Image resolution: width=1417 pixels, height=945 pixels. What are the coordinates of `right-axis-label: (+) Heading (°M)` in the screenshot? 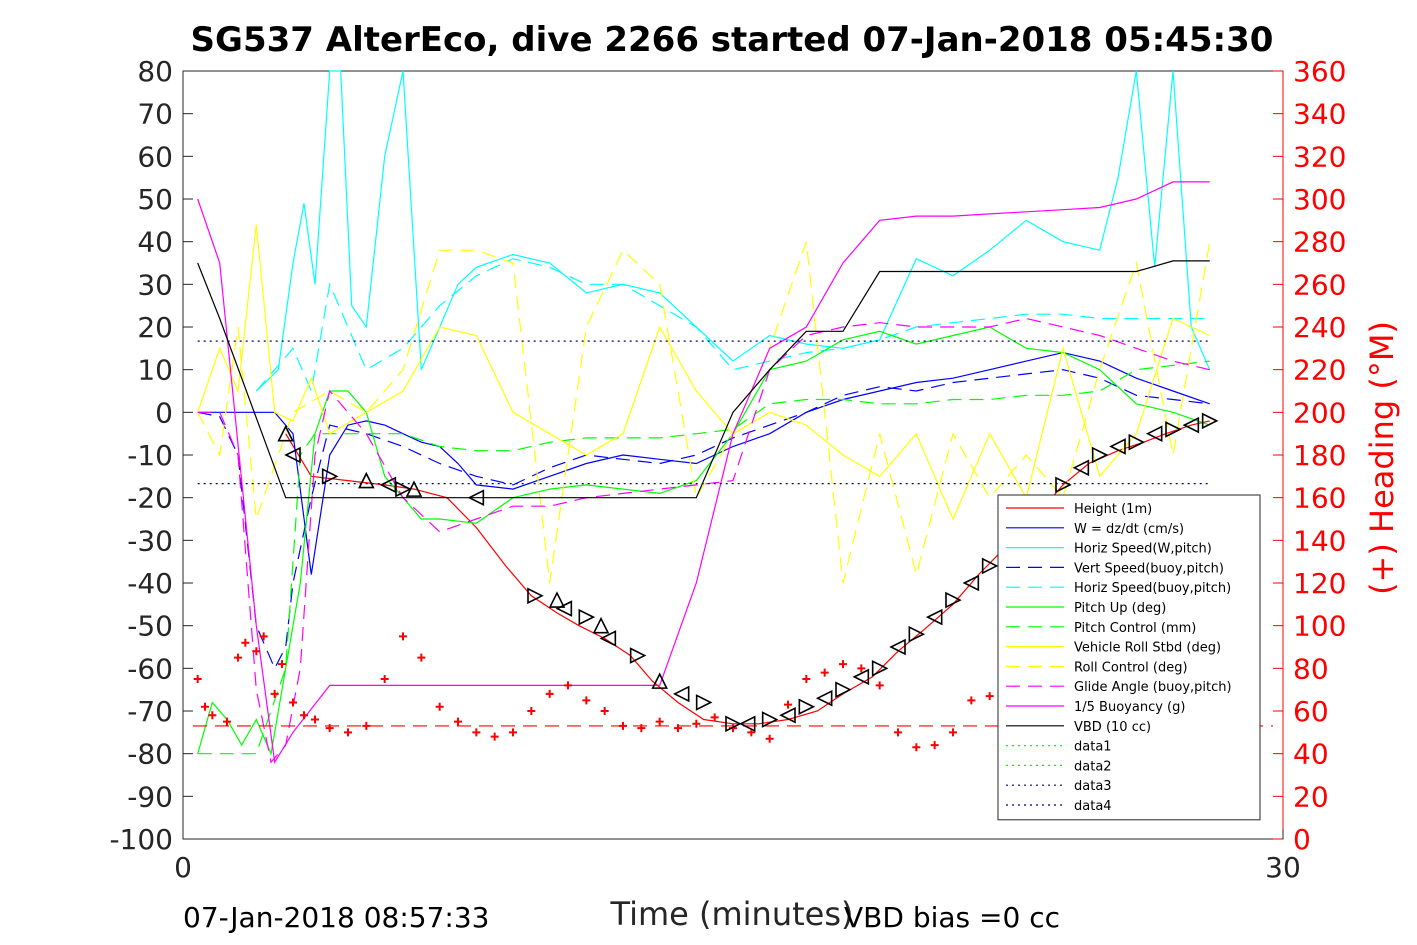 It's located at (1382, 458).